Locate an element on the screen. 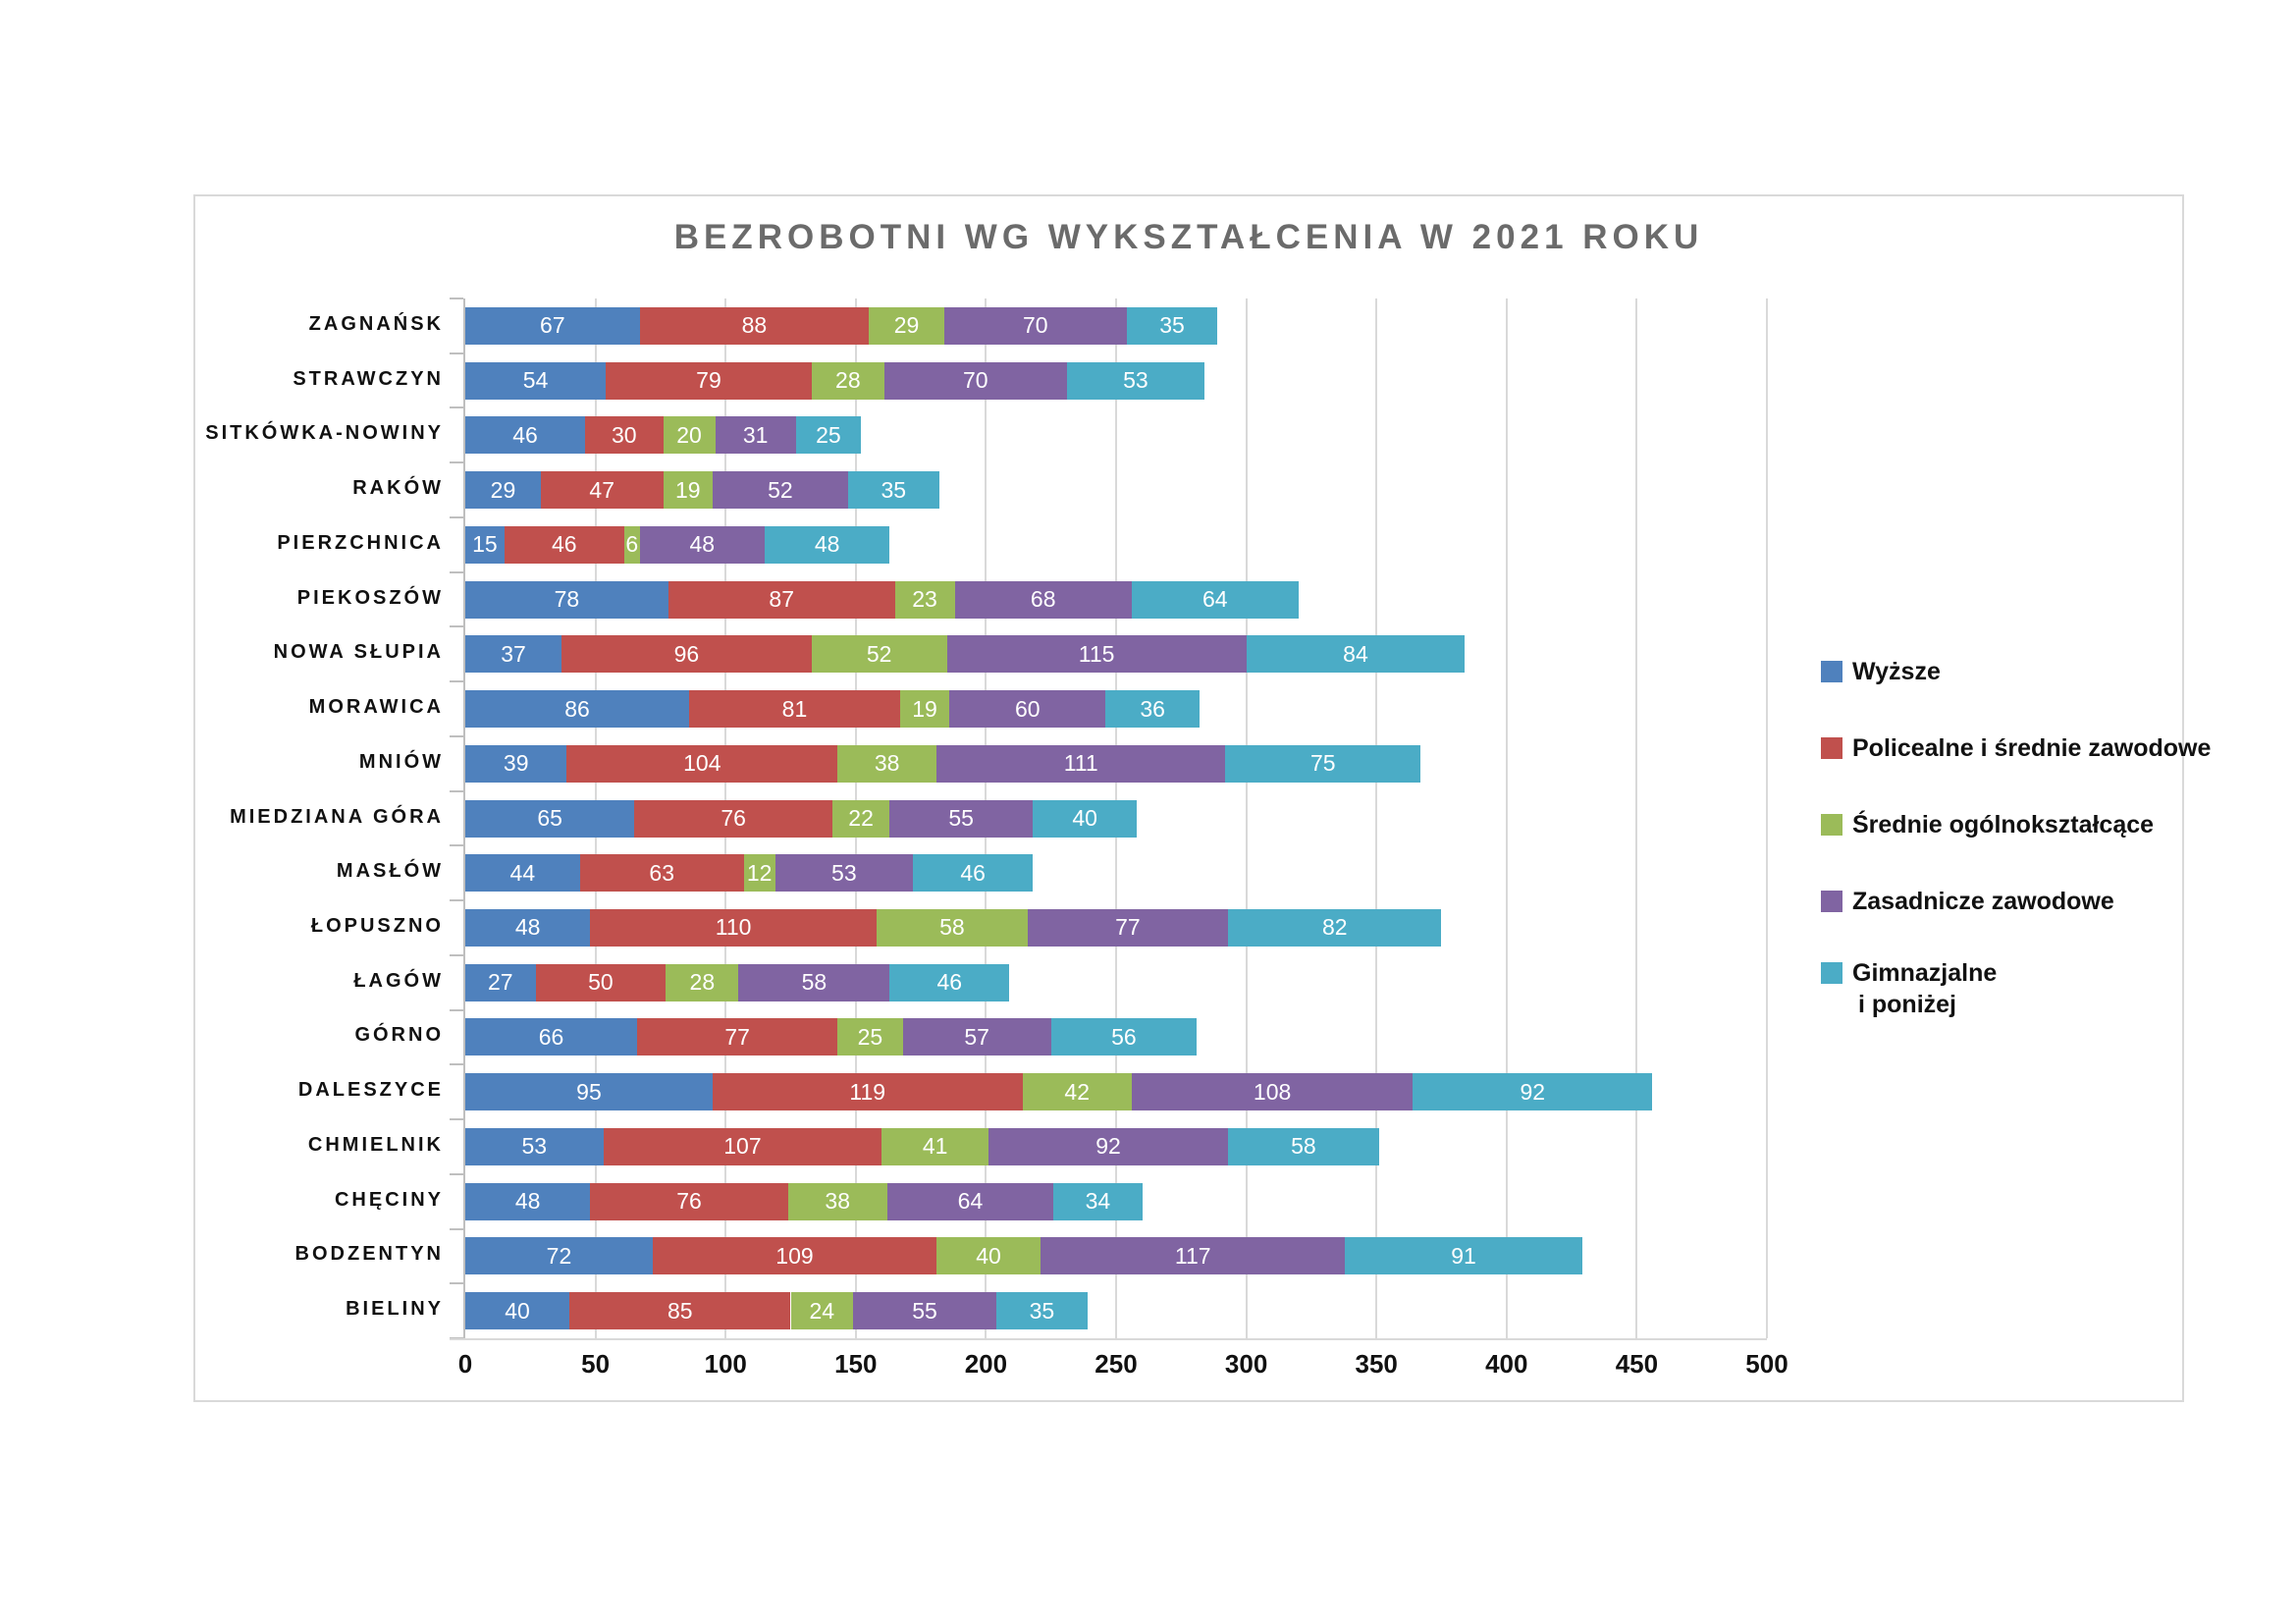 The width and height of the screenshot is (2296, 1624). bar-segment: 65 is located at coordinates (550, 818).